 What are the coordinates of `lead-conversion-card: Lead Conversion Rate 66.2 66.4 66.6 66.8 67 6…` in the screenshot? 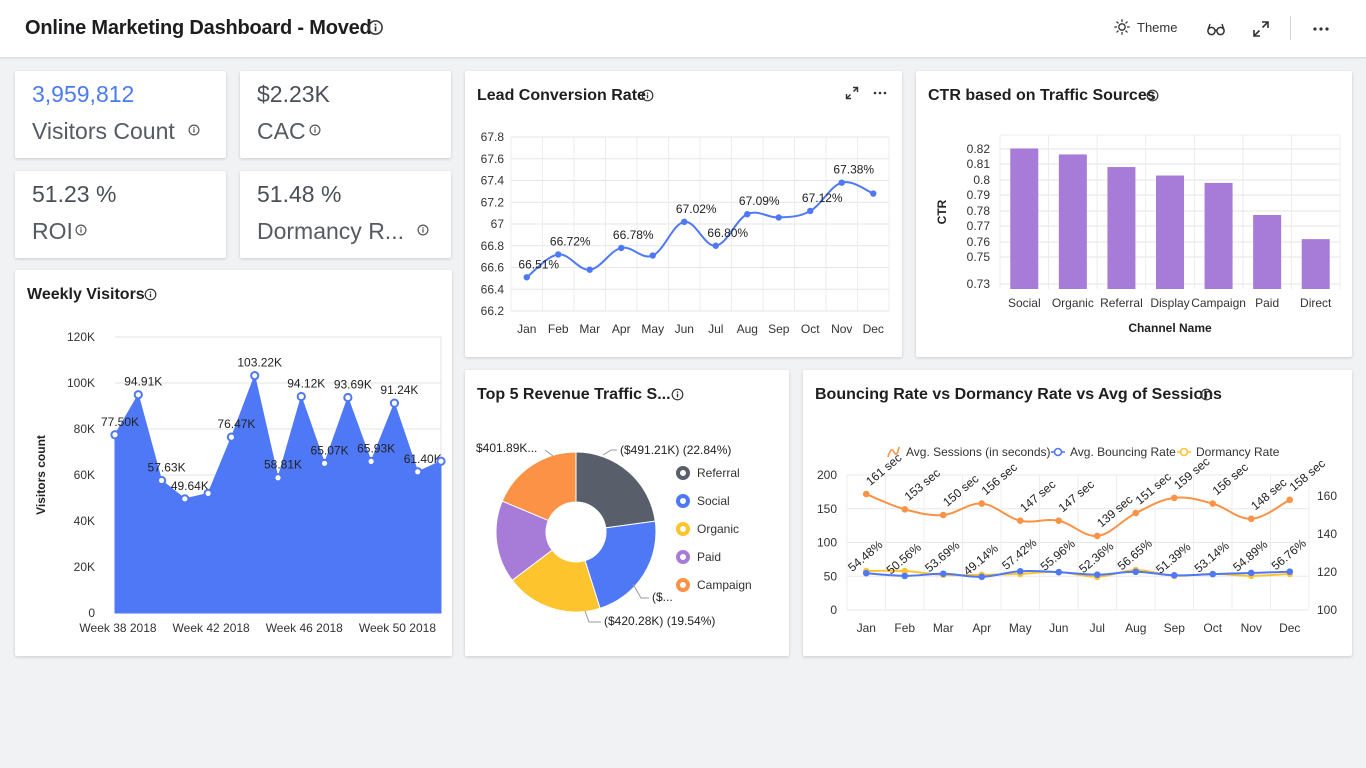 It's located at (683, 214).